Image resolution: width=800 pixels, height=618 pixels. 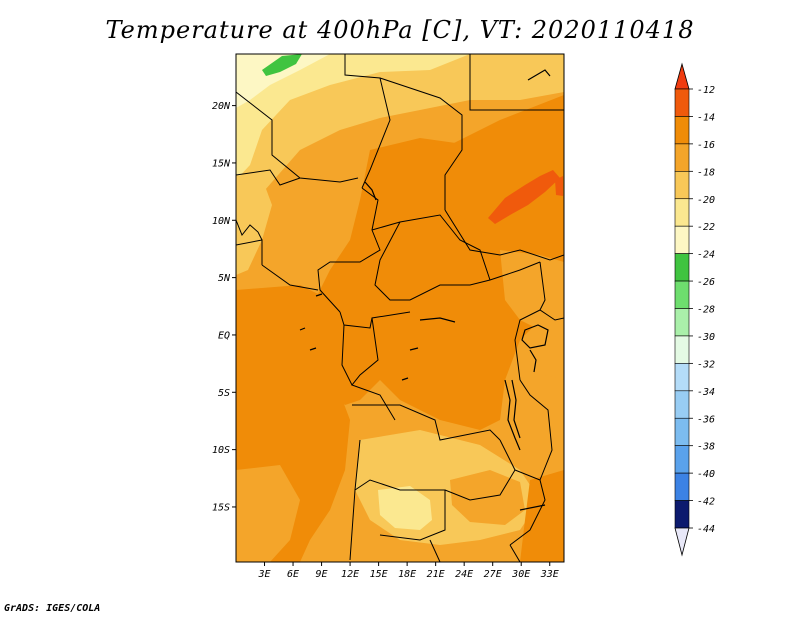 I want to click on latitude-axis: 20N 15N 10N 5N EQ 5S 10S 15S, so click(x=224, y=307).